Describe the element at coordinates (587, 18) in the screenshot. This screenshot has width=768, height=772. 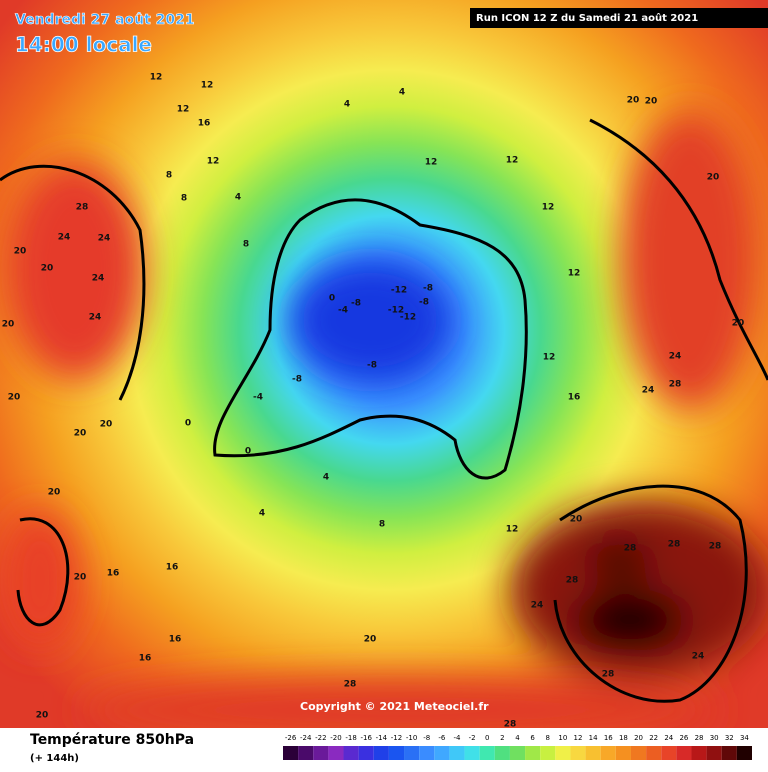
I see `run-info: Run ICON 12 Z du Samedi 21 août 2021` at that location.